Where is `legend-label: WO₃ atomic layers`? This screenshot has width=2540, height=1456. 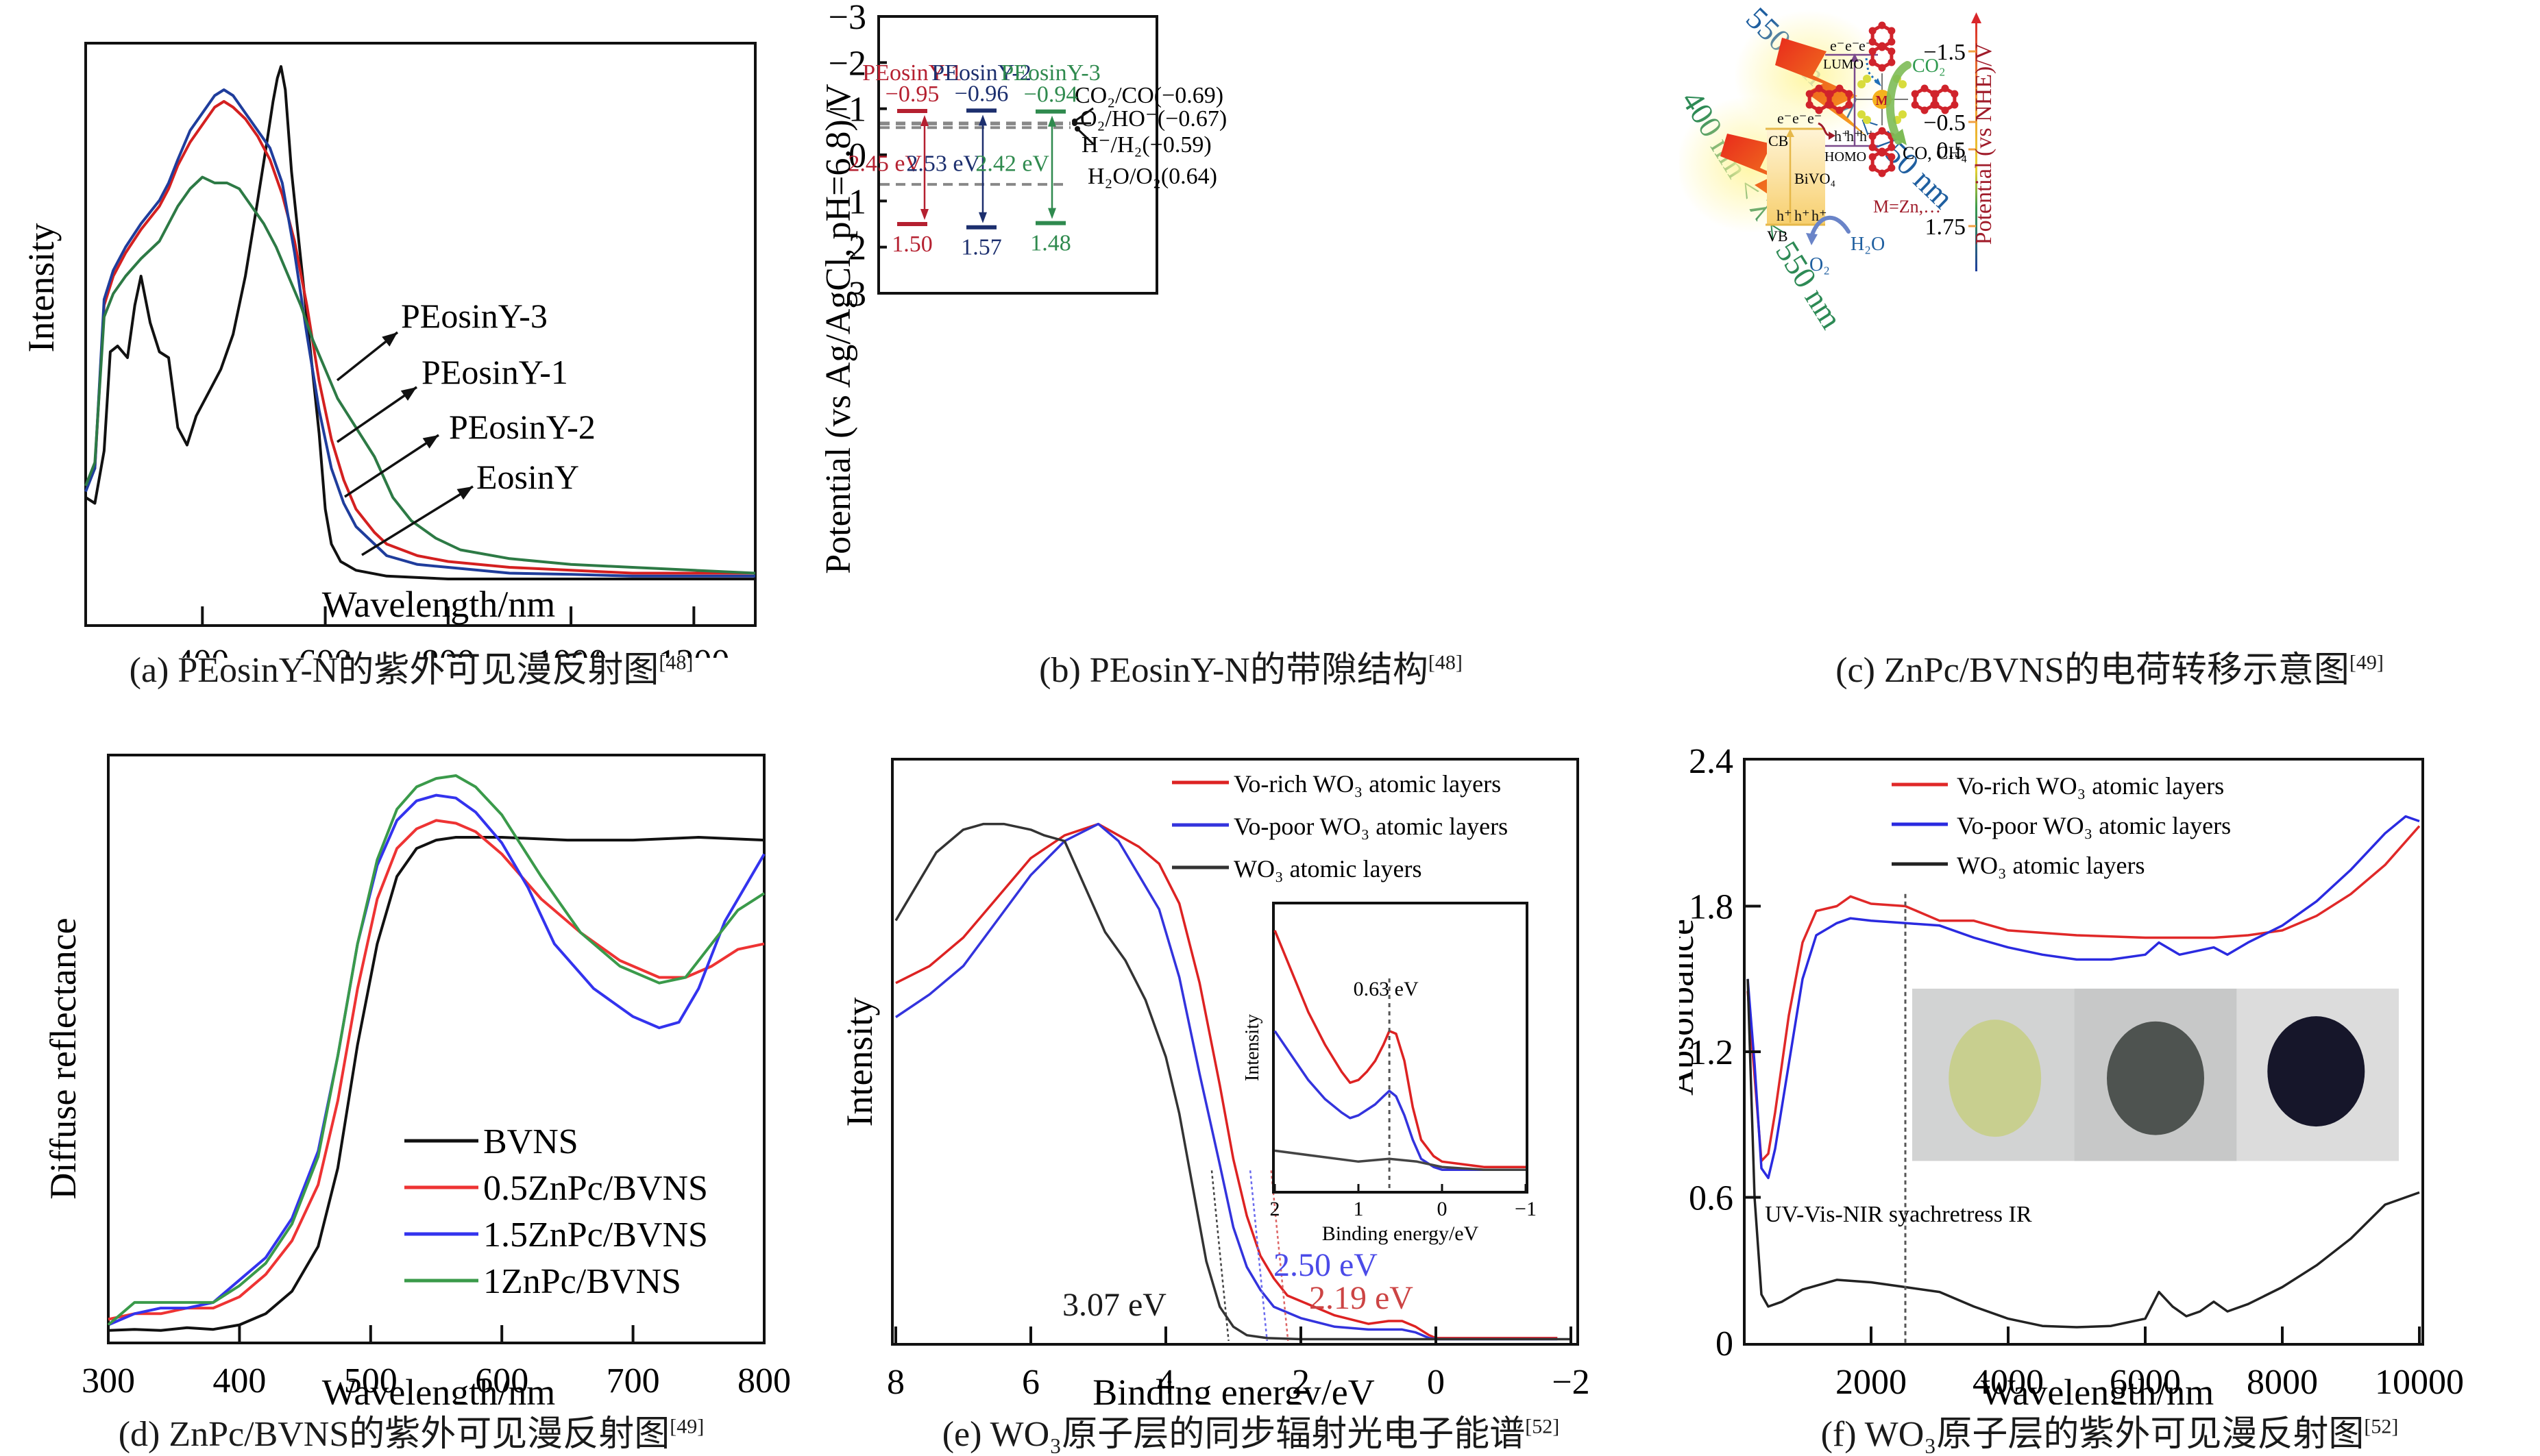 legend-label: WO₃ atomic layers is located at coordinates (1327, 869).